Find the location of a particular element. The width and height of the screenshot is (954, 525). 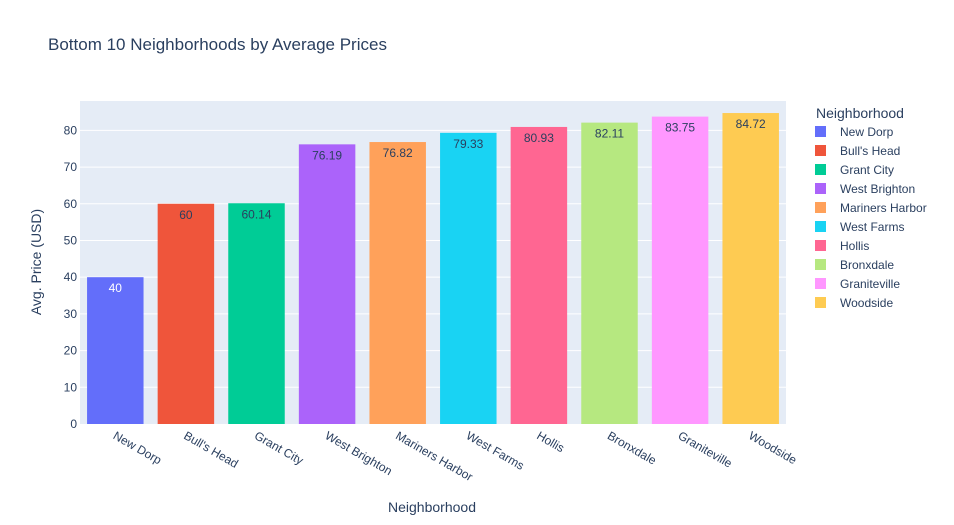

legend-item-label: Graniteville is located at coordinates (870, 284).